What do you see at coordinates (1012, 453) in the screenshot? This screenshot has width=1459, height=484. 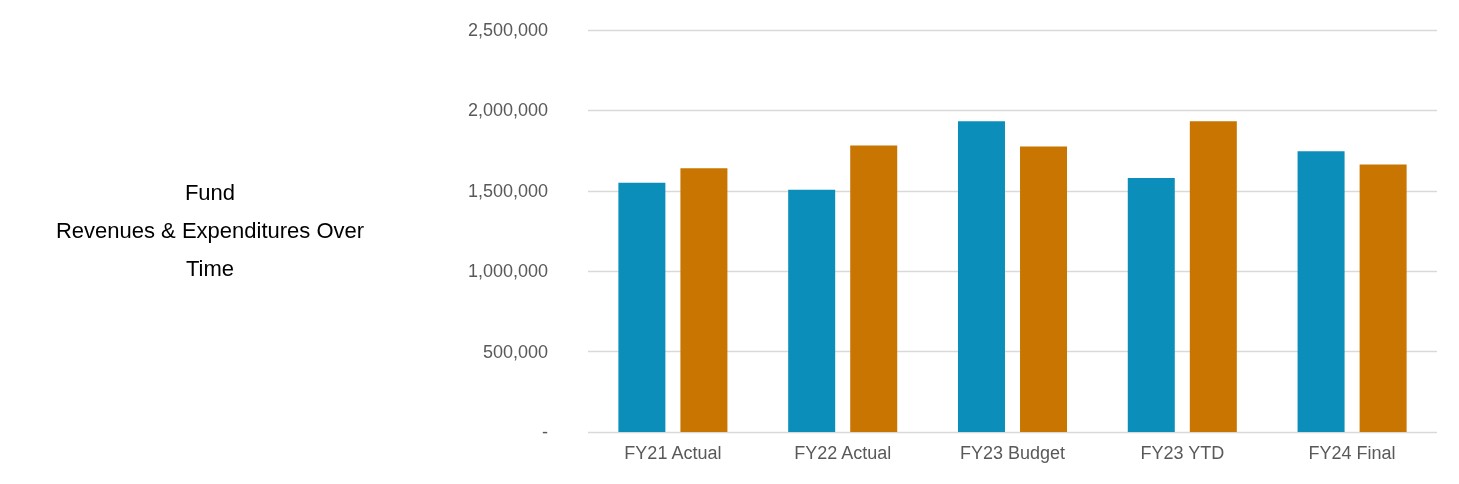 I see `x-tick-label: FY23 Budget` at bounding box center [1012, 453].